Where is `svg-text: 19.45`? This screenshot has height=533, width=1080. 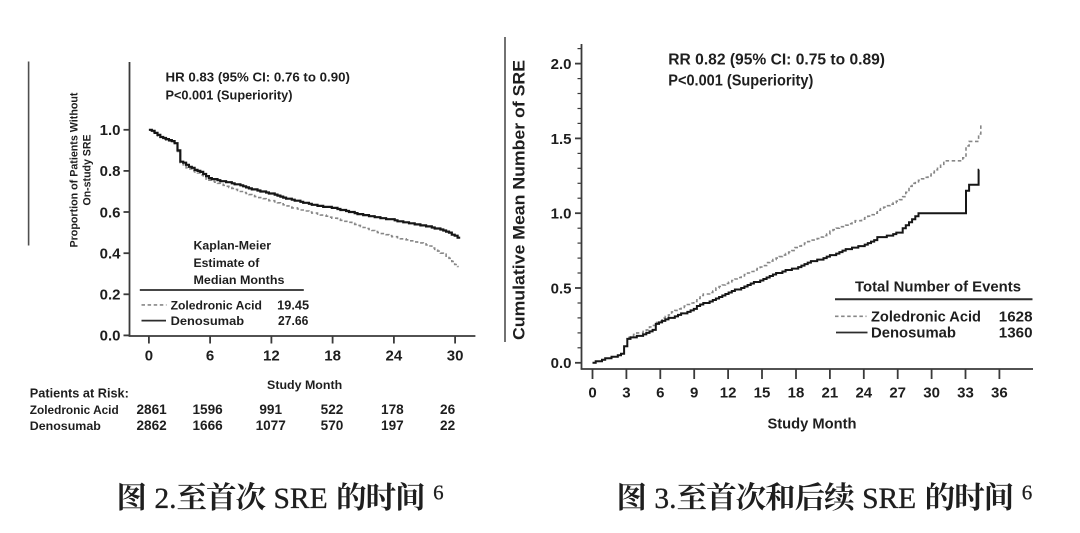
svg-text: 19.45 is located at coordinates (293, 305).